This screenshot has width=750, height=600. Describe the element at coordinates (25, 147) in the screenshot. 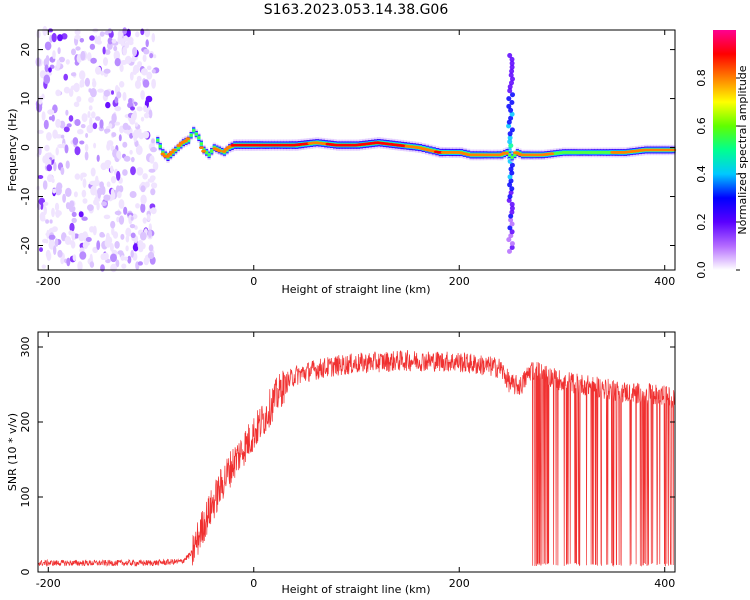

I see `spectrogram-y-tick-label: 0` at that location.